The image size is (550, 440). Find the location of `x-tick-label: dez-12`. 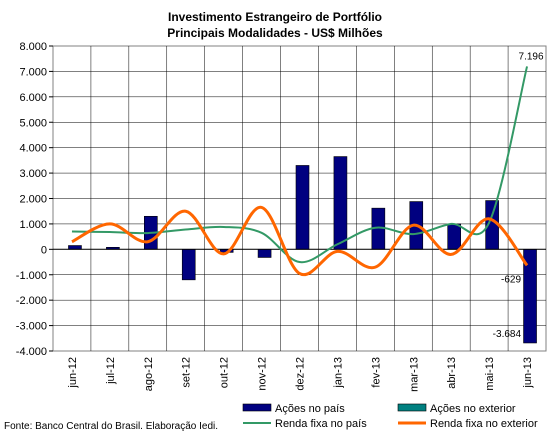

x-tick-label: dez-12 is located at coordinates (301, 374).